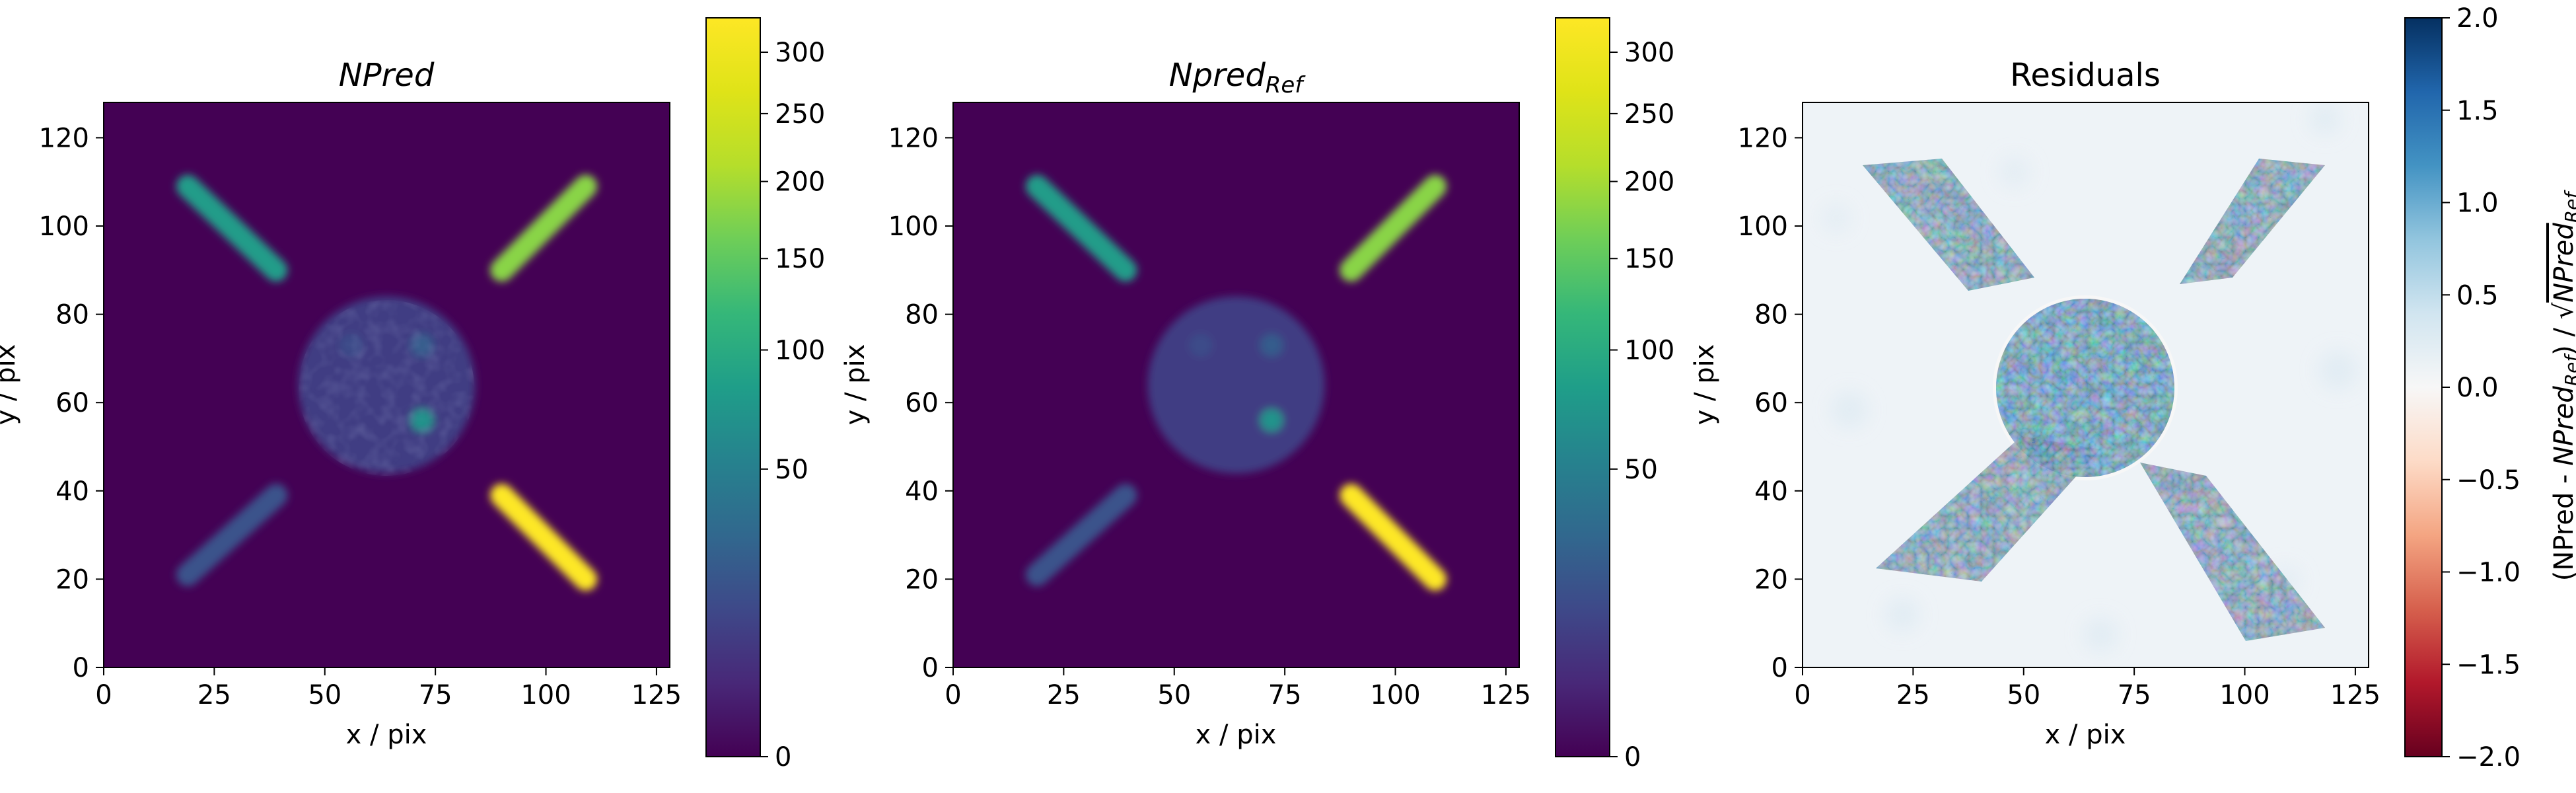 This screenshot has width=2576, height=793. What do you see at coordinates (2488, 573) in the screenshot?
I see `colorbar-tick-label: −1.0` at bounding box center [2488, 573].